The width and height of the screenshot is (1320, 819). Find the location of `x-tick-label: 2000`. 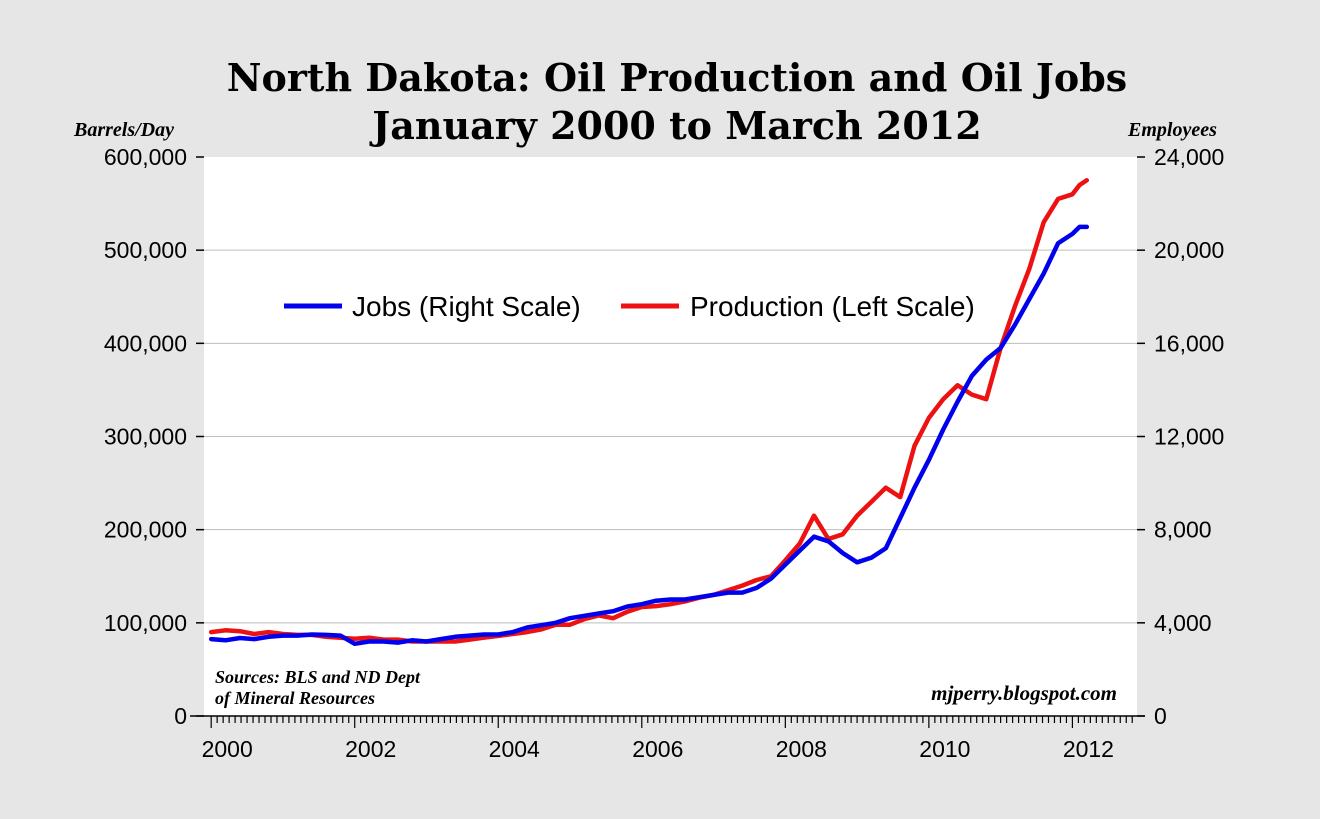

x-tick-label: 2000 is located at coordinates (227, 749).